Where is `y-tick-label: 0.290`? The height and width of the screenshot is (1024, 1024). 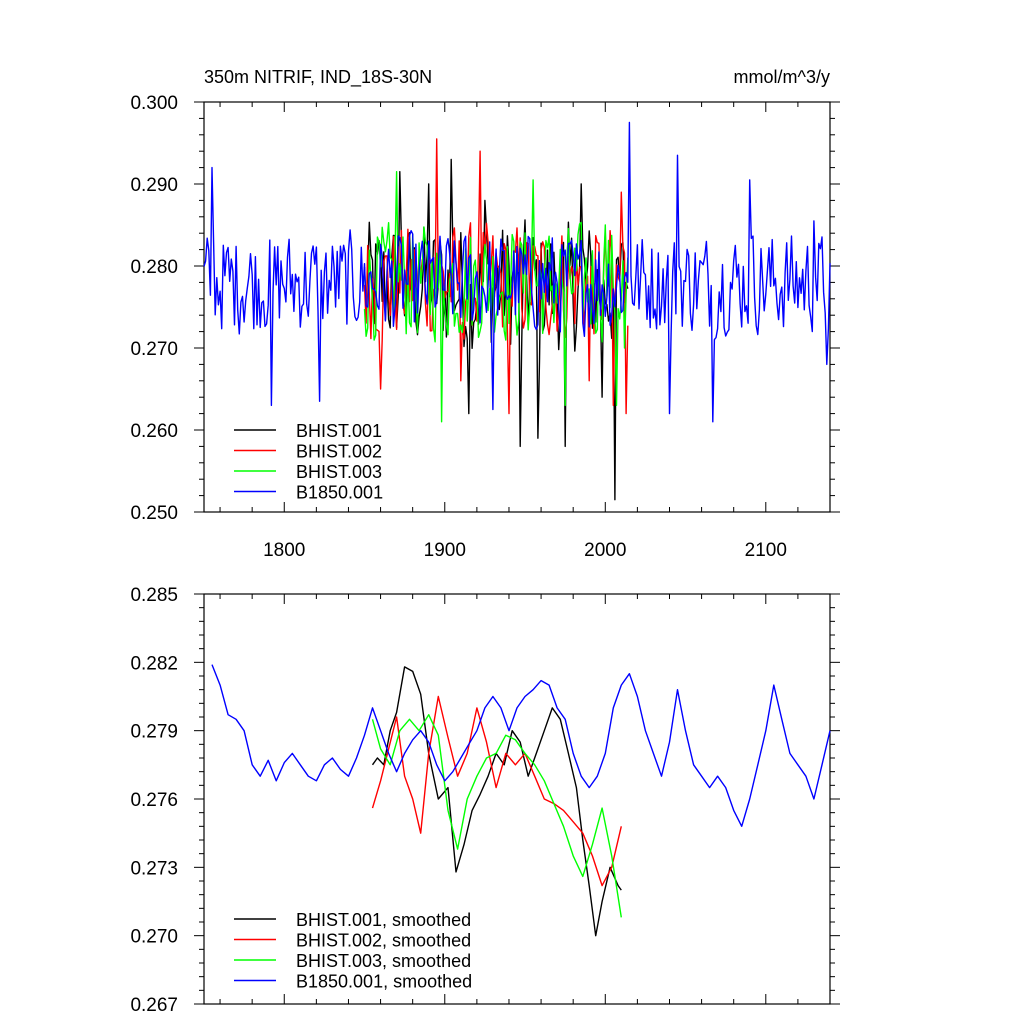
y-tick-label: 0.290 is located at coordinates (154, 185).